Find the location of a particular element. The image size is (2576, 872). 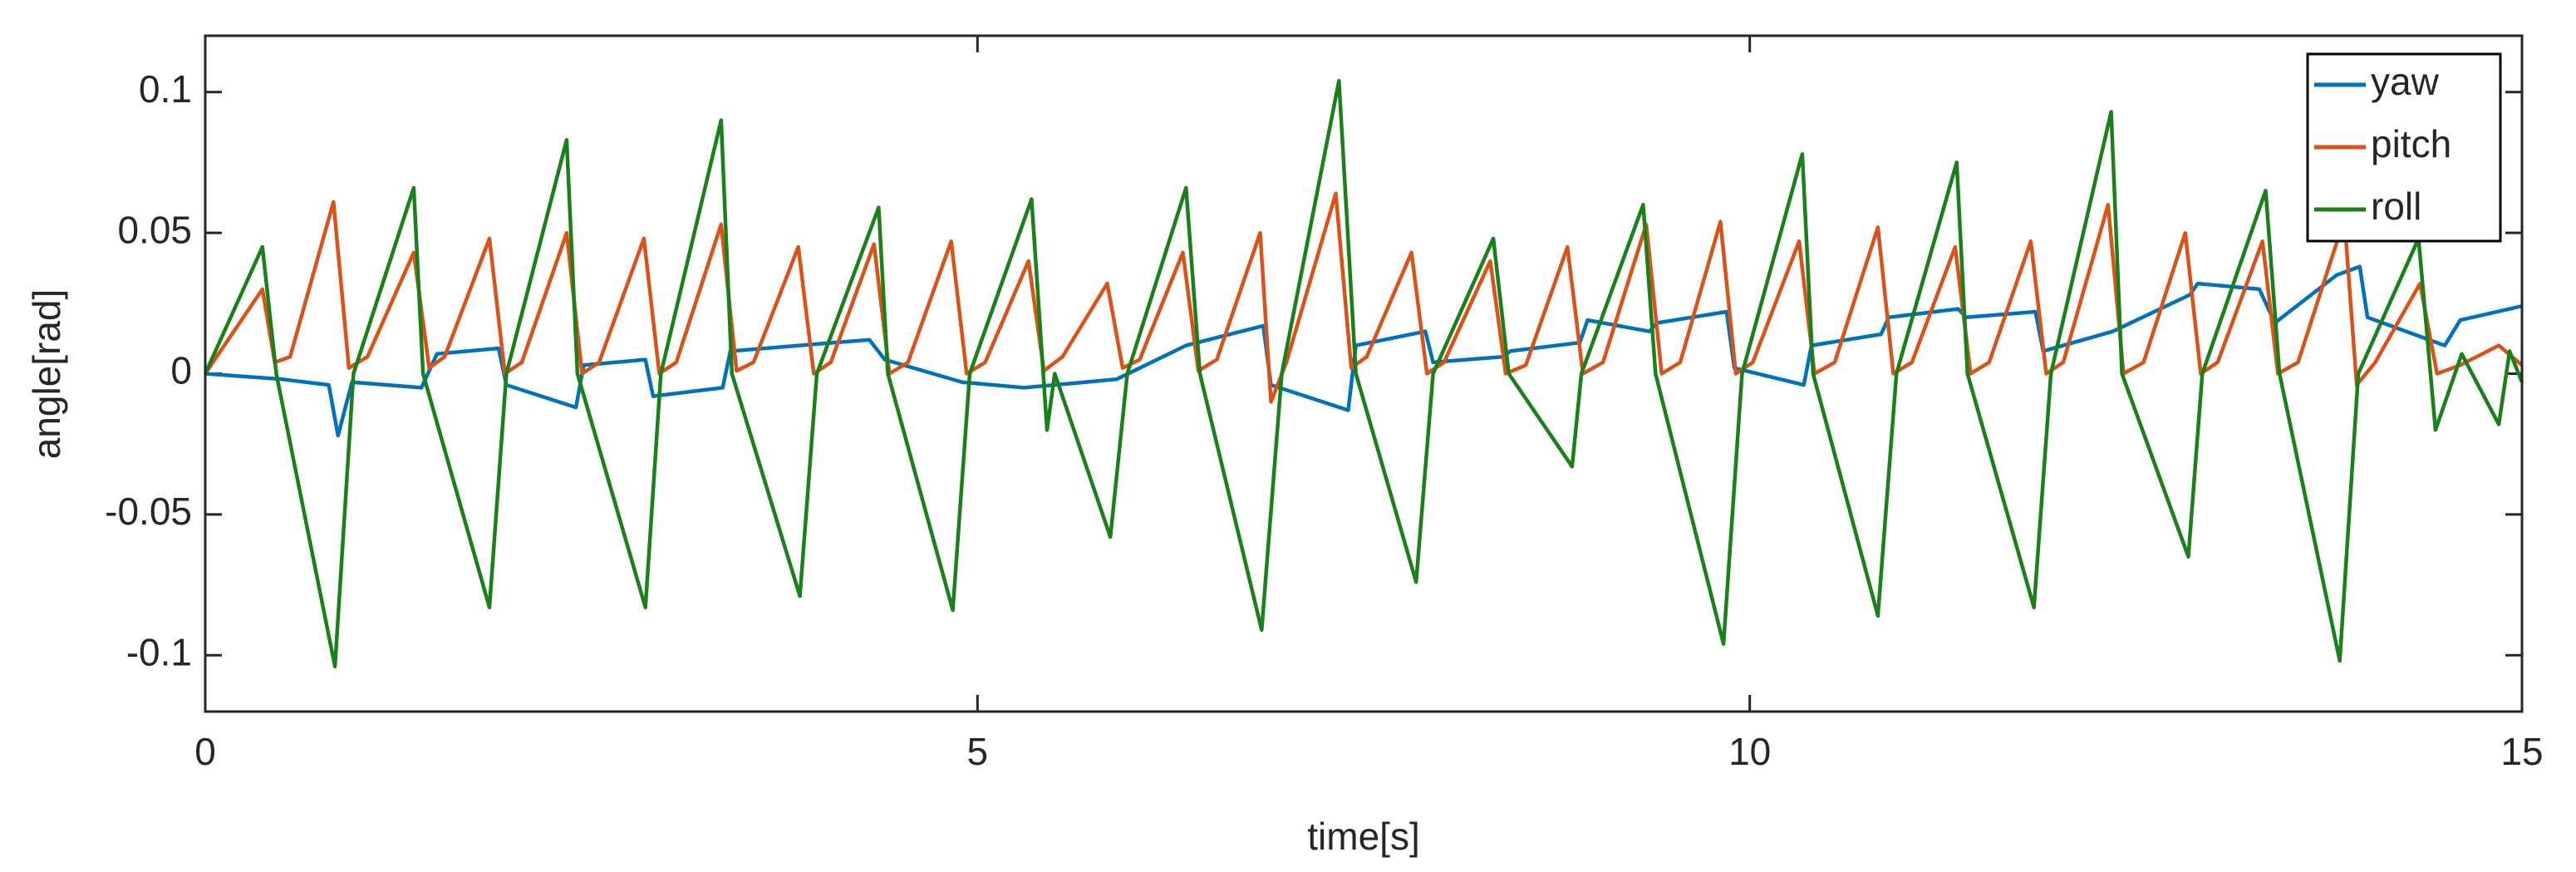

legend-label: yaw is located at coordinates (2405, 82).